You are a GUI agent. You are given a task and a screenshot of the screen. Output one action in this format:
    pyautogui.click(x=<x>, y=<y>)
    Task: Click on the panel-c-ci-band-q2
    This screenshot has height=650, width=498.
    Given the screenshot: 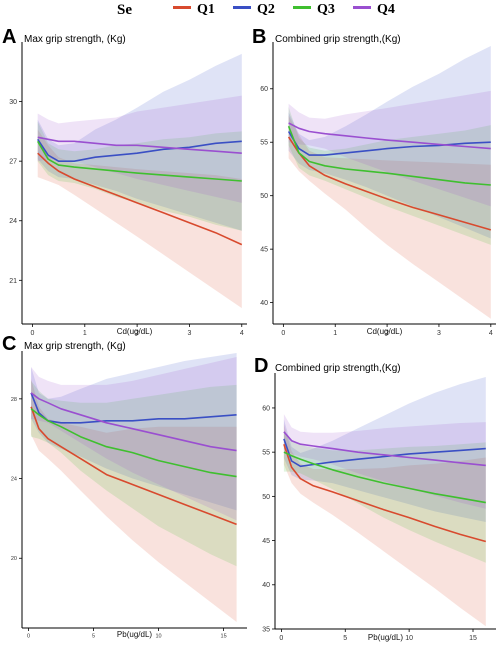 What is the action you would take?
    pyautogui.click(x=134, y=432)
    